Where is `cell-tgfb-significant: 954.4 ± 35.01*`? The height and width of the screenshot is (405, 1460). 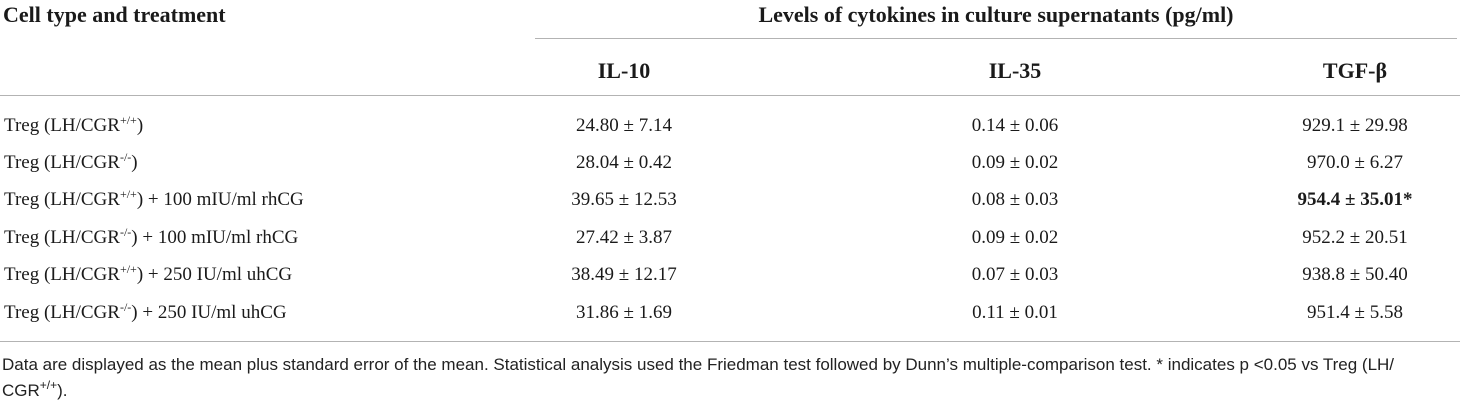
cell-tgfb-significant: 954.4 ± 35.01* is located at coordinates (1355, 199).